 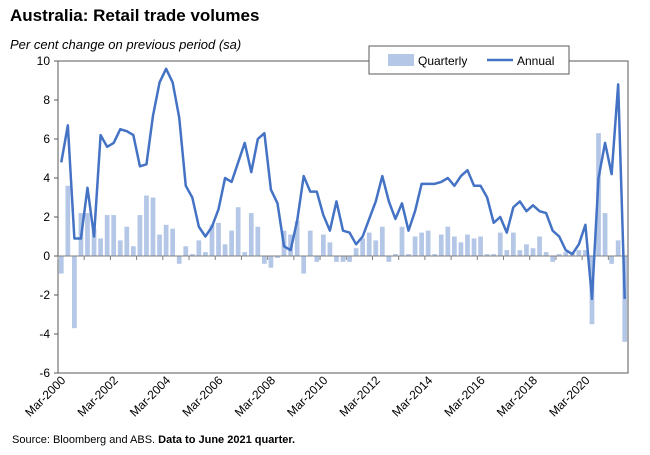 I want to click on footer-source: Source: Bloomberg and ABS., so click(x=84, y=440).